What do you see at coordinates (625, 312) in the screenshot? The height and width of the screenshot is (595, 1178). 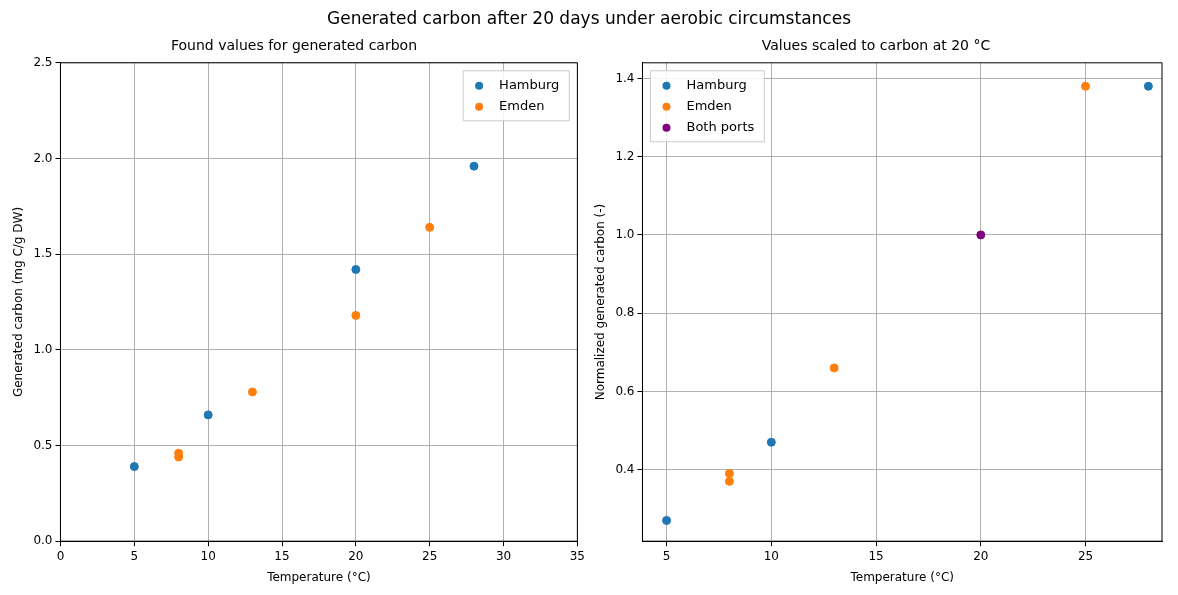 I see `y-tick-label: 0.8` at bounding box center [625, 312].